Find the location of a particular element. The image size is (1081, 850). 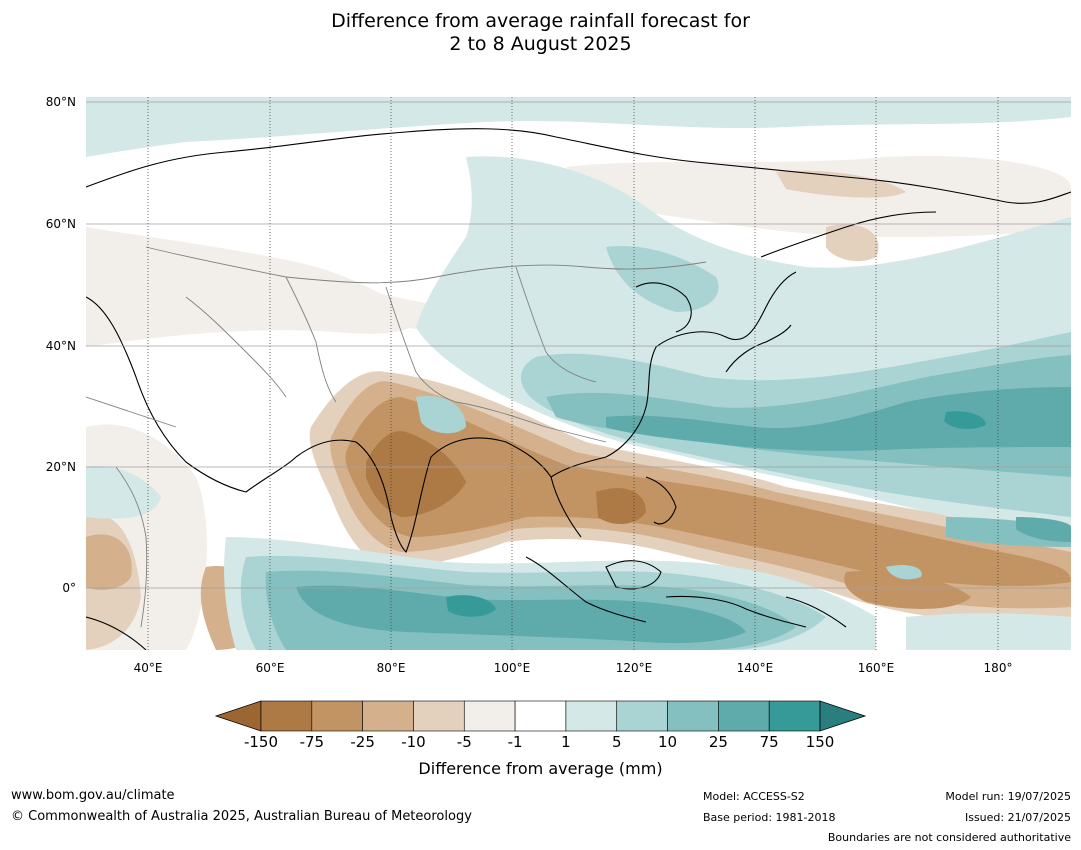

lat-label-60n: 60°N is located at coordinates (60, 224).